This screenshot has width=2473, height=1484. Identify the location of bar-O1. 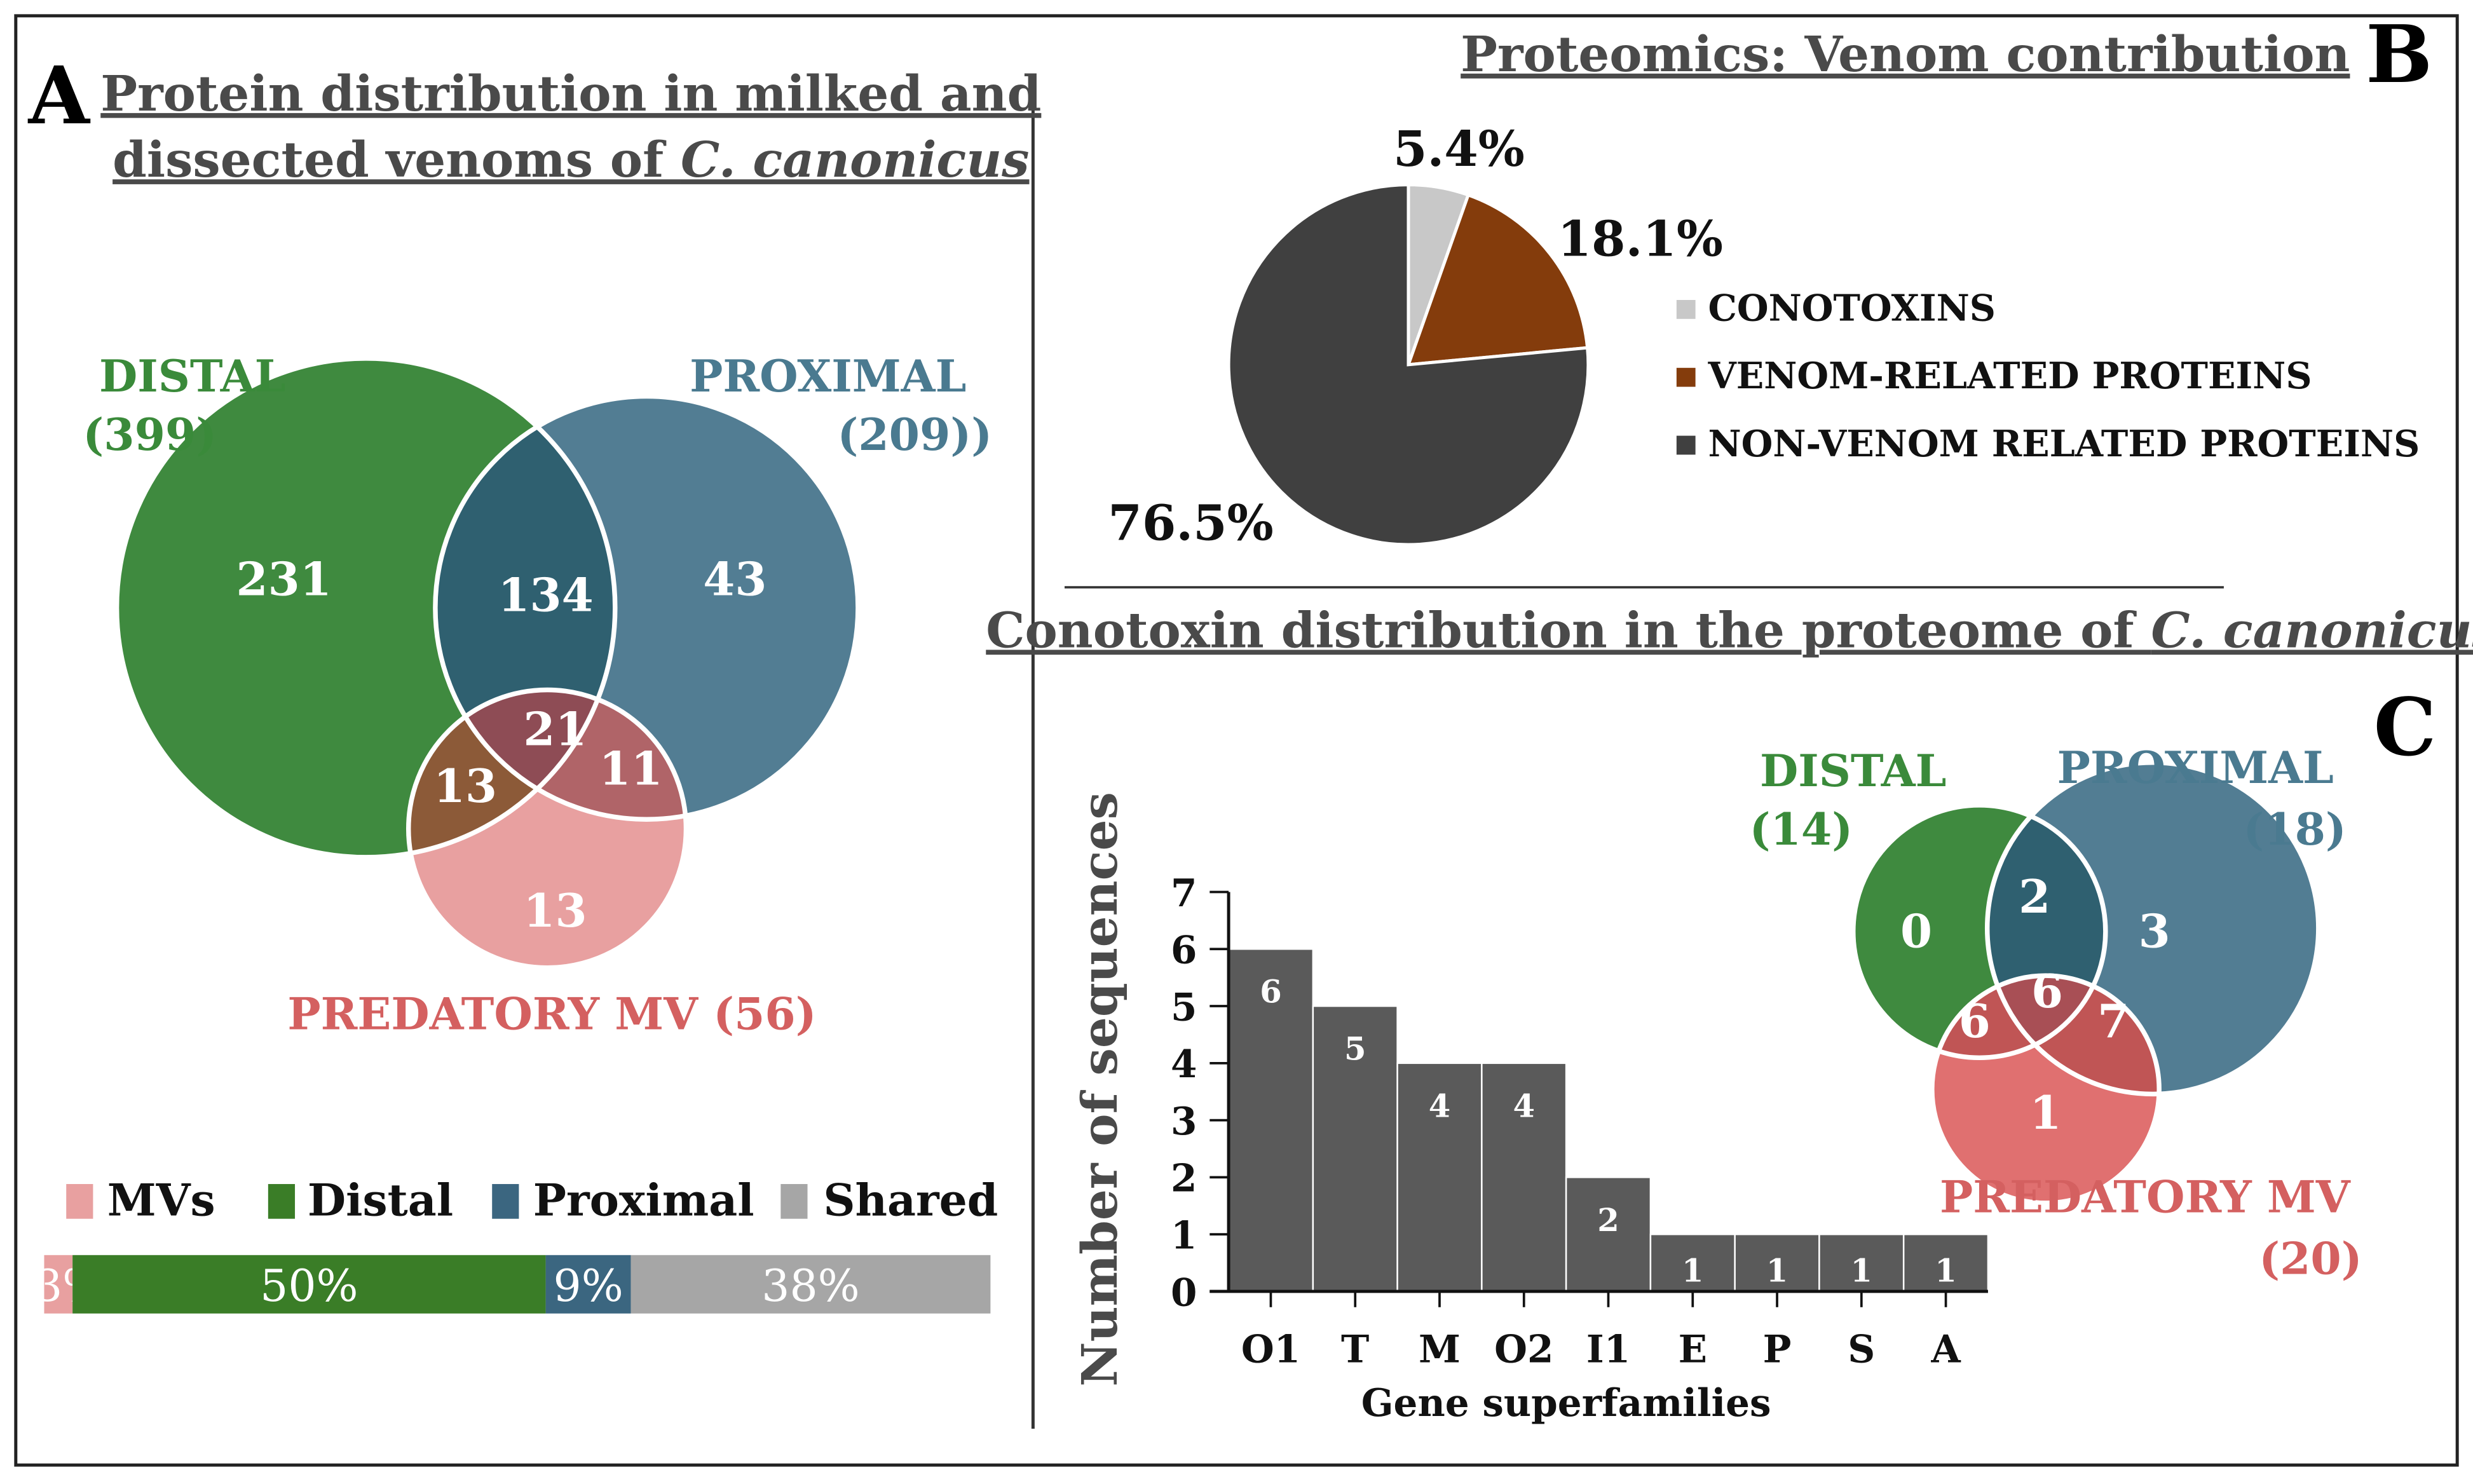
(1270, 1121).